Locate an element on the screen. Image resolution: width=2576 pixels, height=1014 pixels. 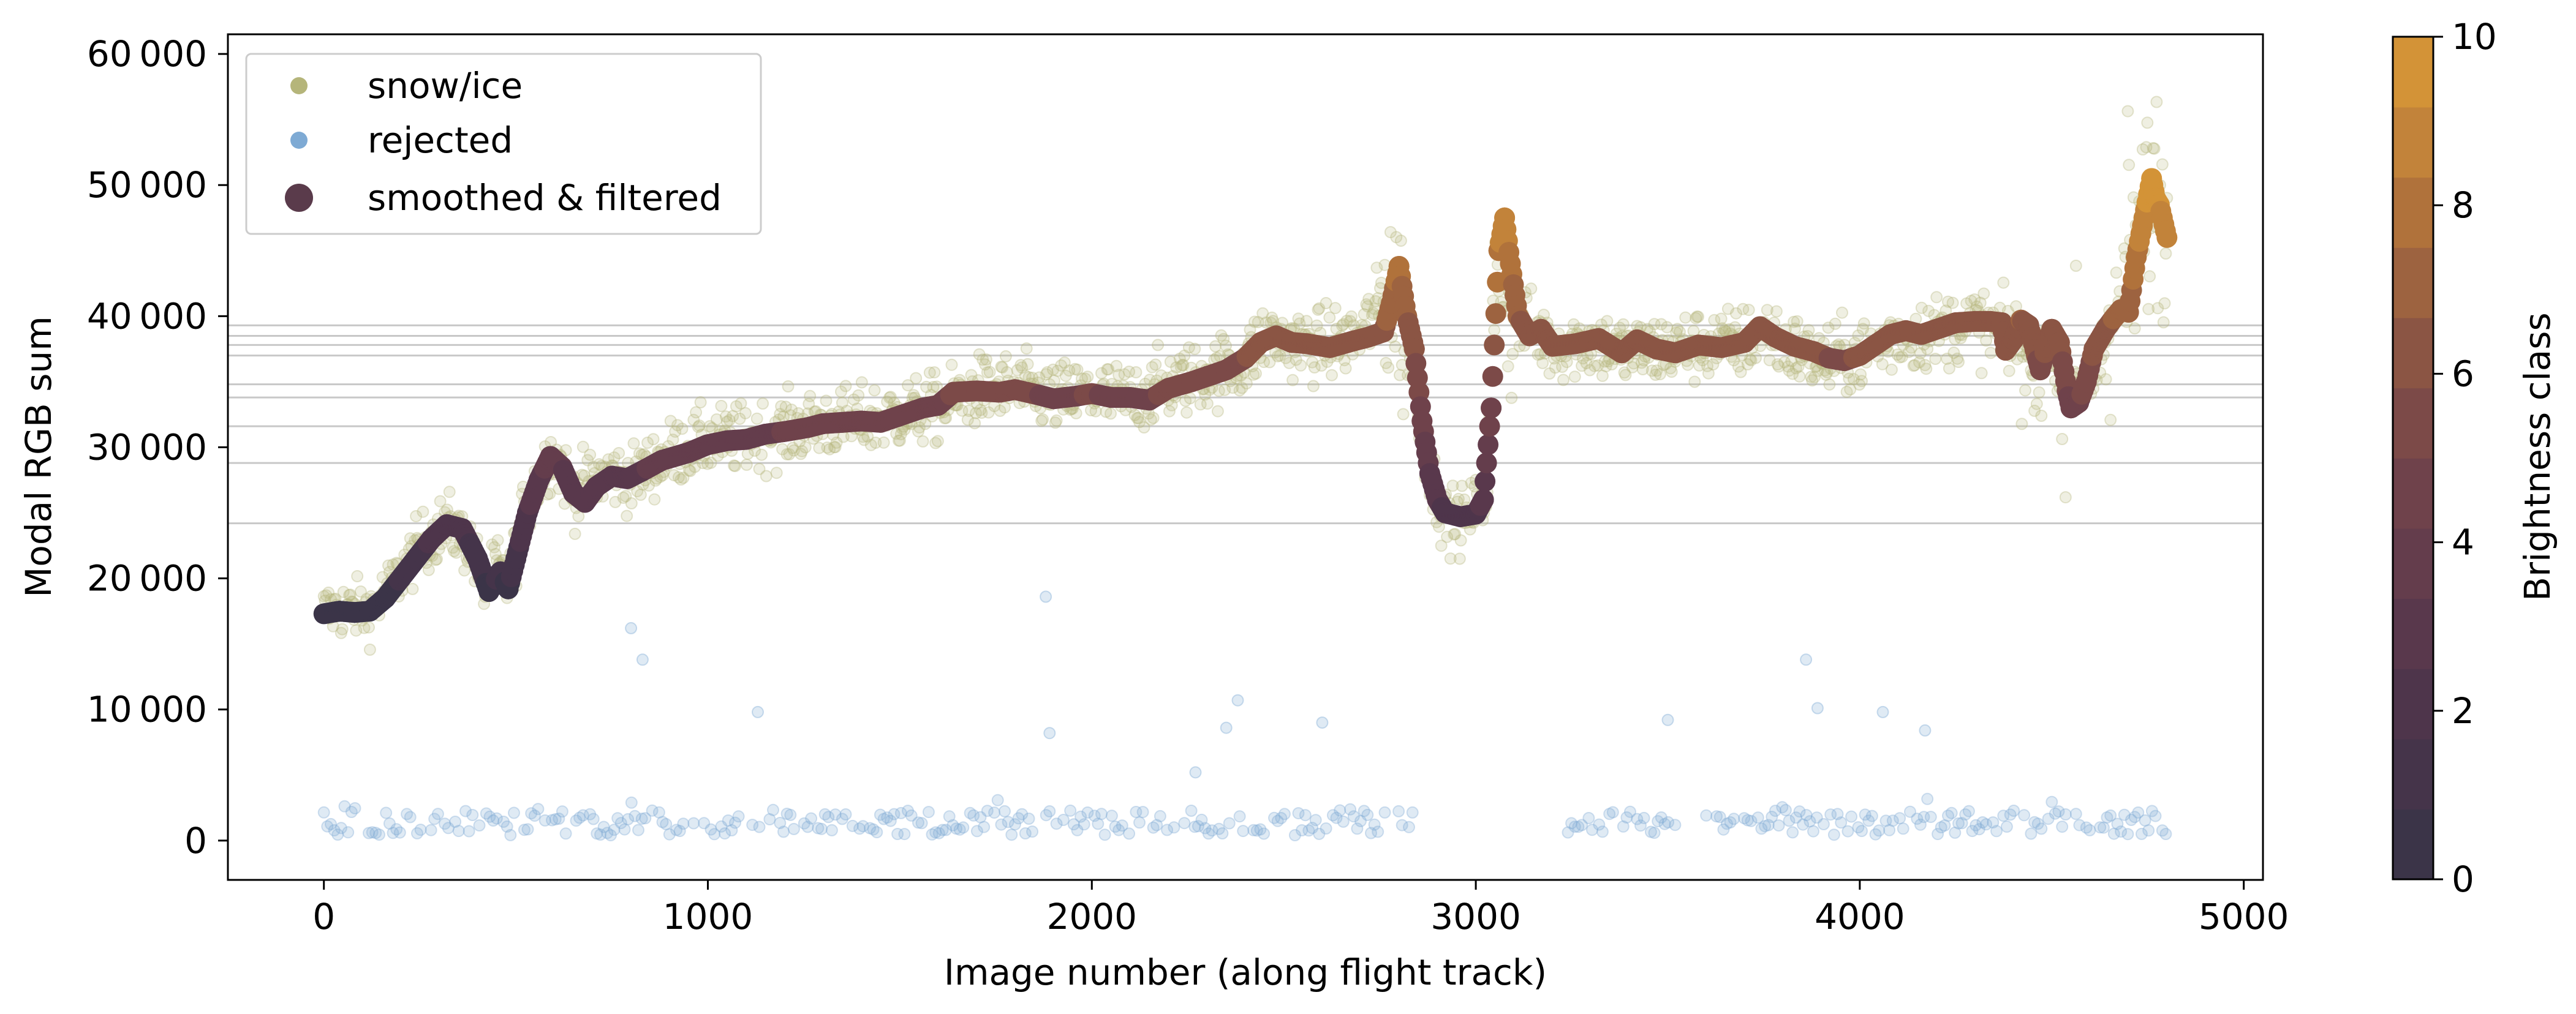
colorbar is located at coordinates (2413, 459).